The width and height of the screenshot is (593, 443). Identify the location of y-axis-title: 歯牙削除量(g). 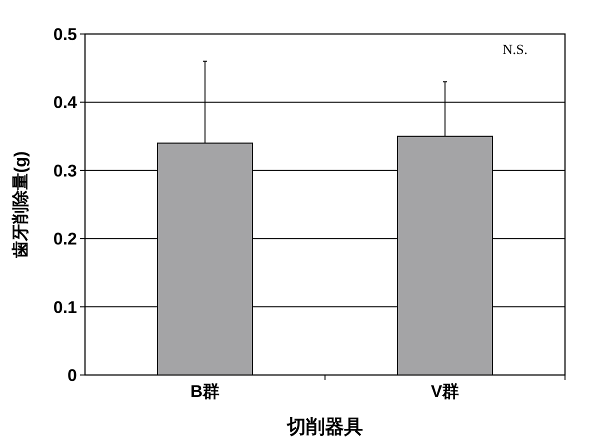
(20, 205).